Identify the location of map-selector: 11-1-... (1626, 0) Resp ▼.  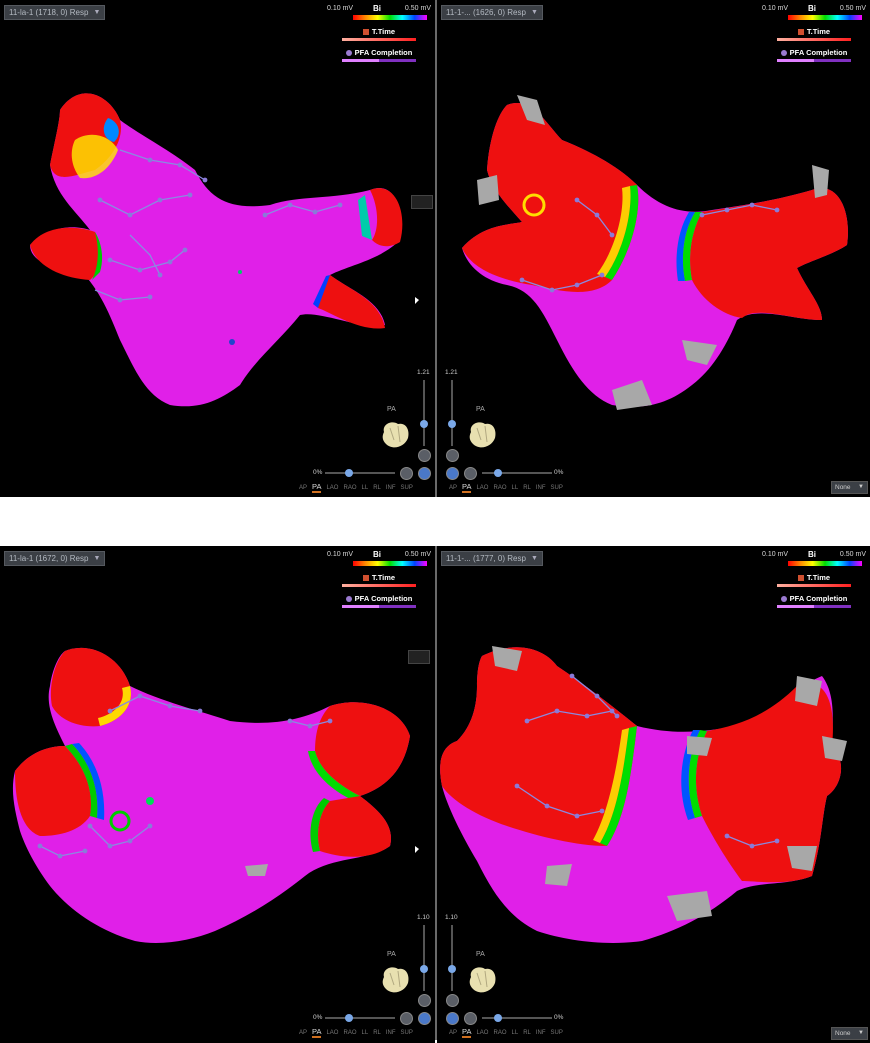
(492, 12).